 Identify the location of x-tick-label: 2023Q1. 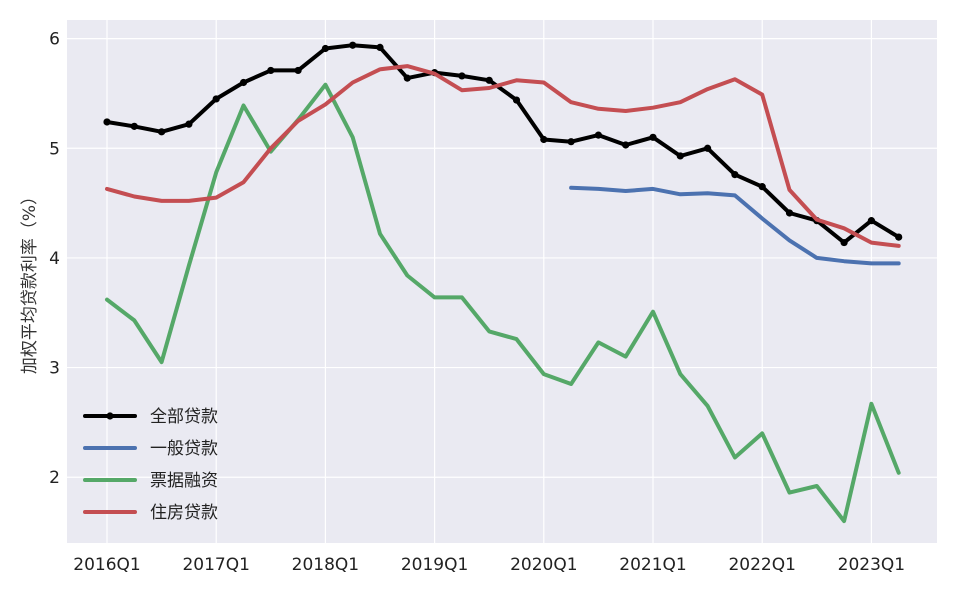
(871, 565).